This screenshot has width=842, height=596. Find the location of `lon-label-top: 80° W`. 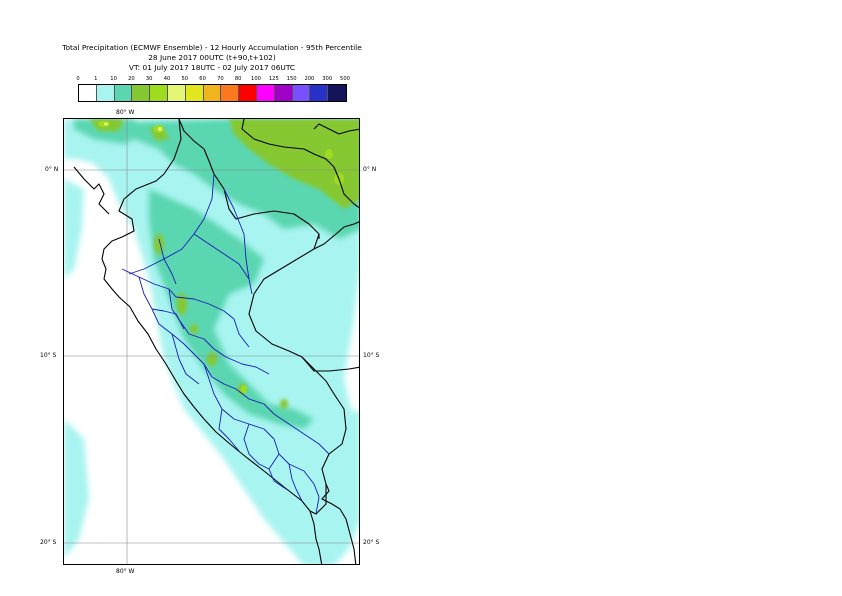

lon-label-top: 80° W is located at coordinates (125, 112).